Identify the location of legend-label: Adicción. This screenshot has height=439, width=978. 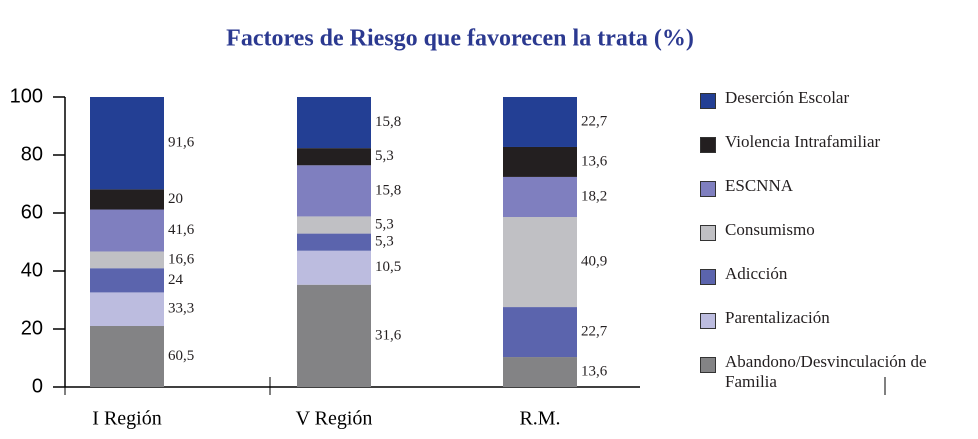
(756, 273).